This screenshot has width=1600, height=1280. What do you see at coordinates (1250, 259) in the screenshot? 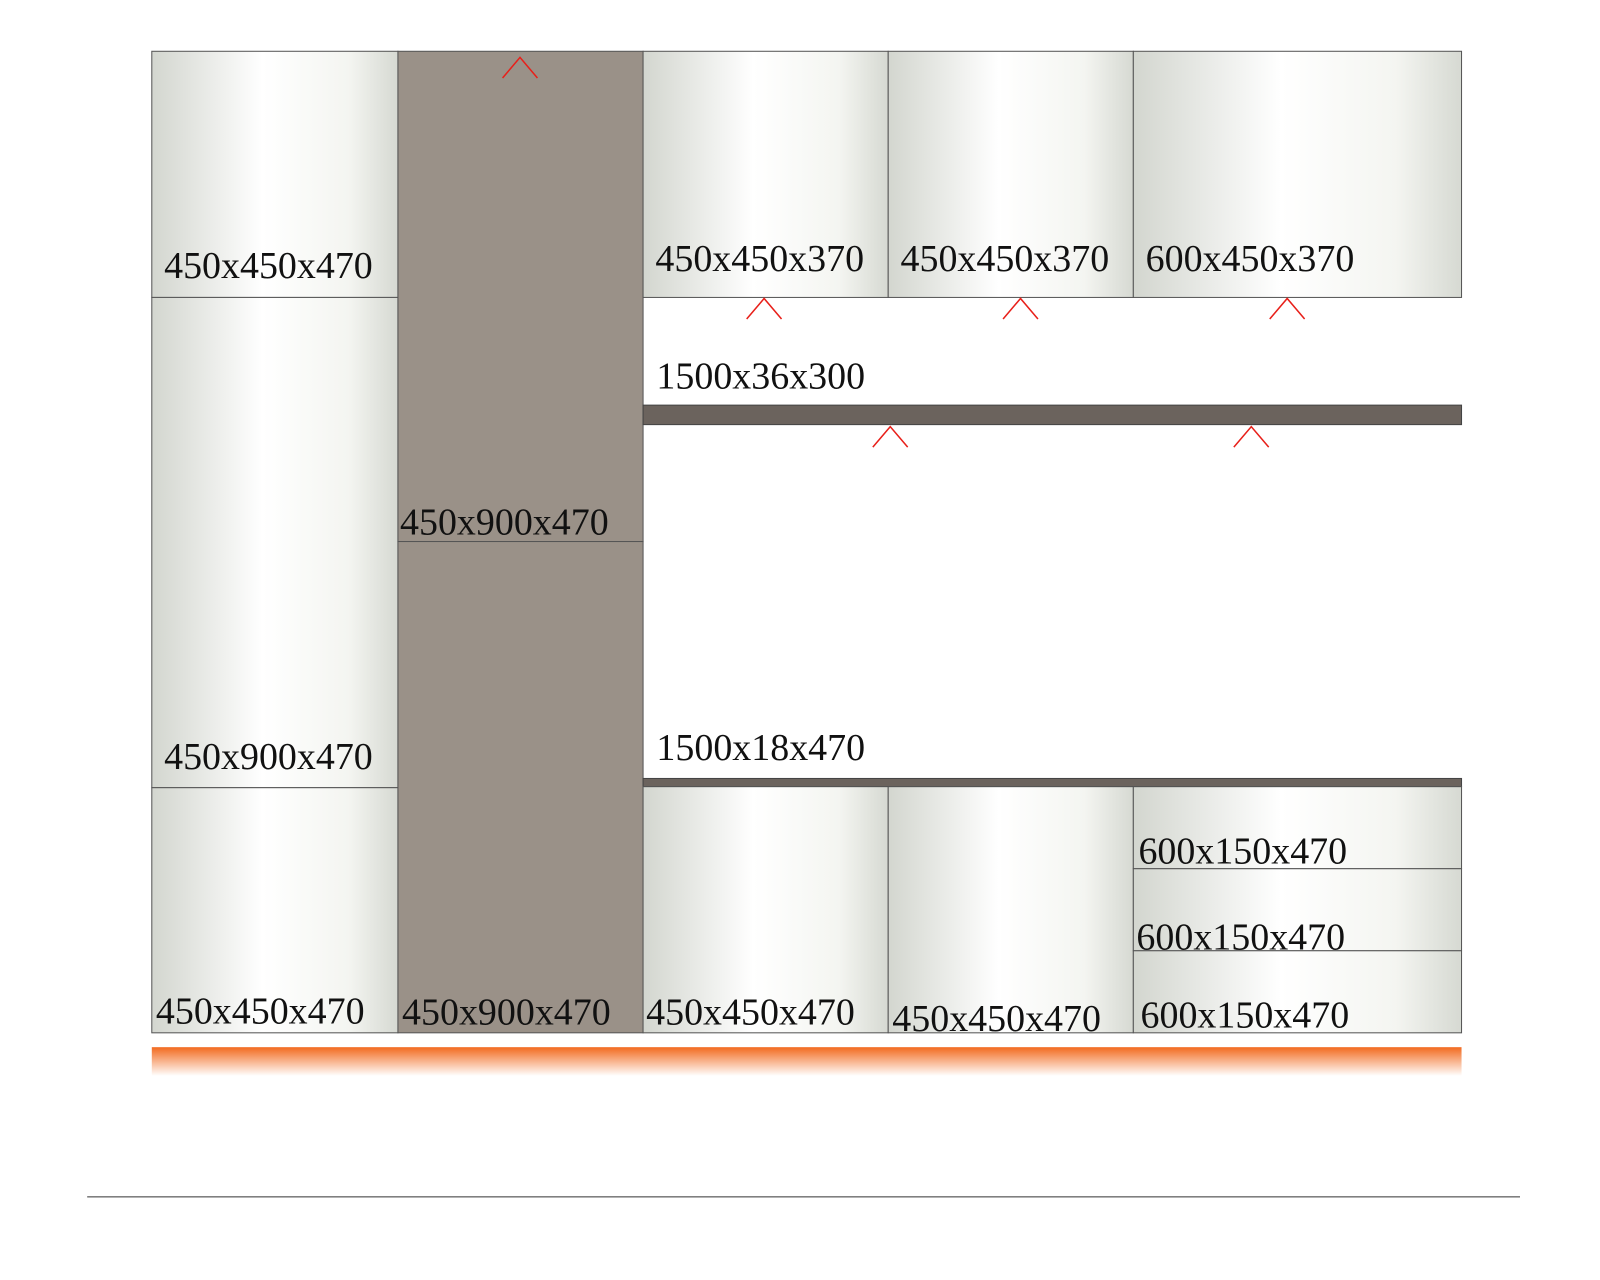
I see `panel-label: 600x450x370` at bounding box center [1250, 259].